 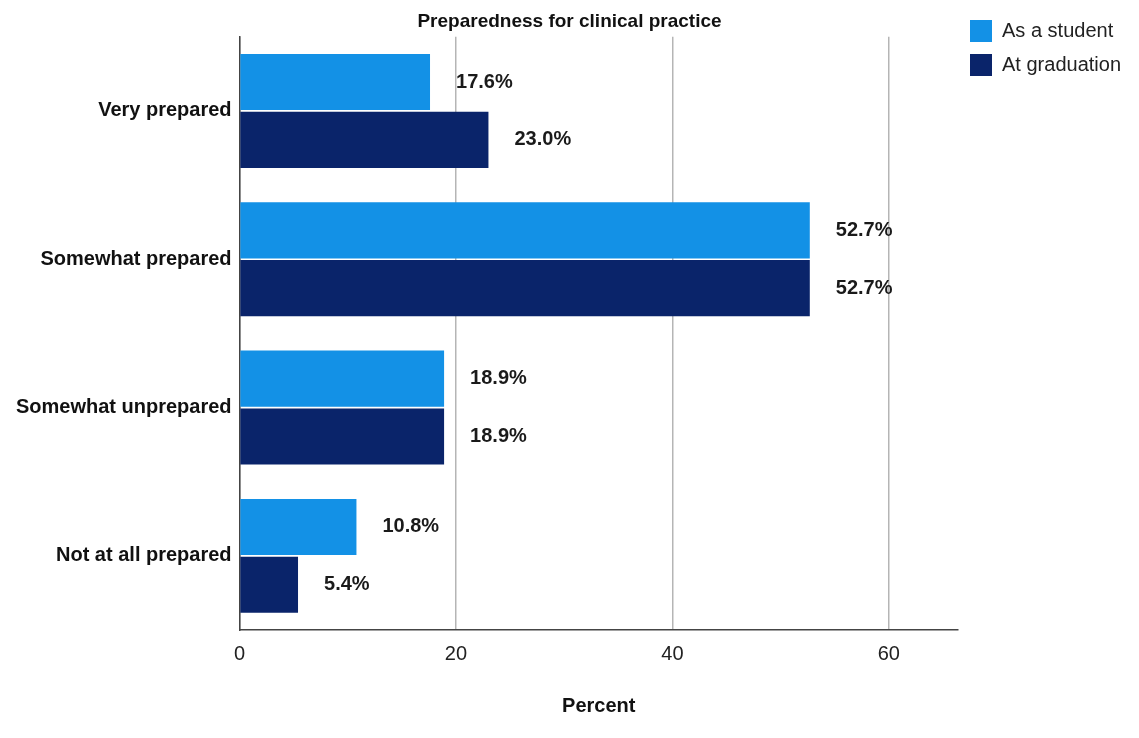 What do you see at coordinates (123, 406) in the screenshot?
I see `y-tick-label: Somewhat unprepared` at bounding box center [123, 406].